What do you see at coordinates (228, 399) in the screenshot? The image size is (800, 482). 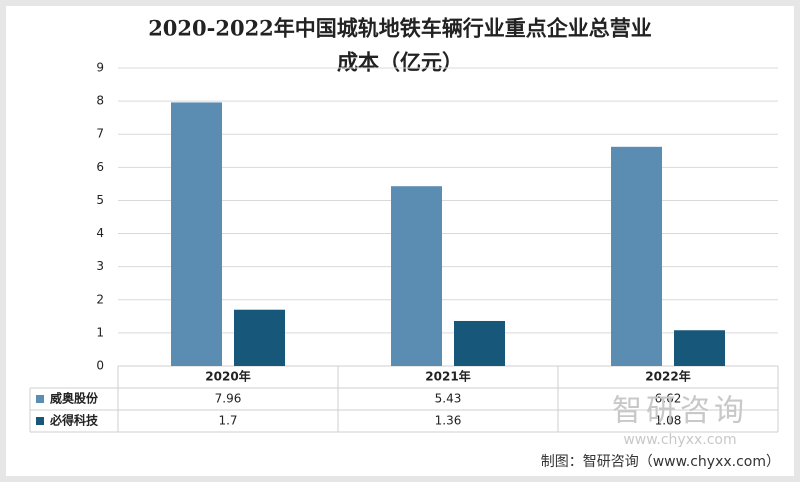 I see `table-value: 7.96` at bounding box center [228, 399].